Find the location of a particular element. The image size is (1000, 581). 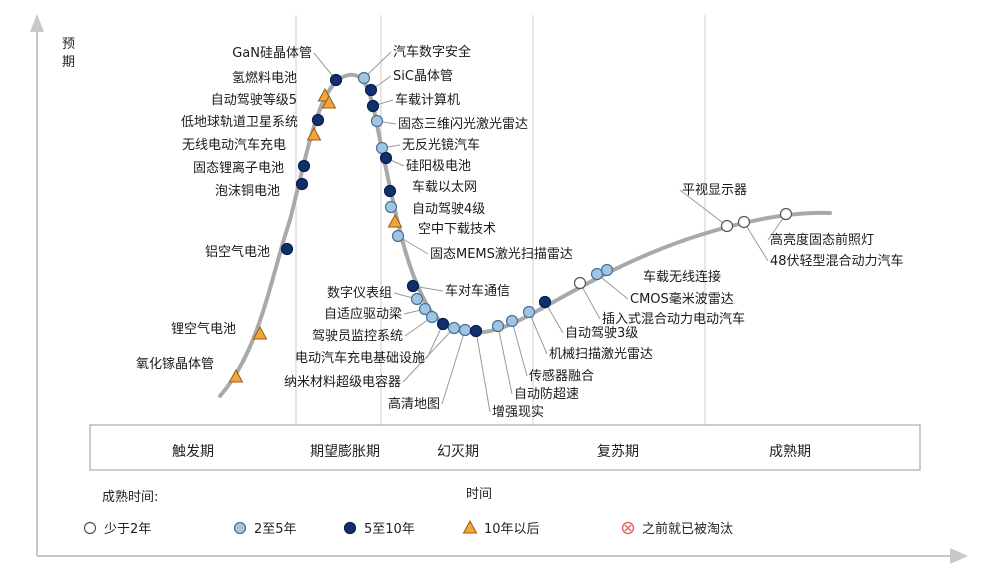

legend-label: 5至10年 is located at coordinates (389, 529).